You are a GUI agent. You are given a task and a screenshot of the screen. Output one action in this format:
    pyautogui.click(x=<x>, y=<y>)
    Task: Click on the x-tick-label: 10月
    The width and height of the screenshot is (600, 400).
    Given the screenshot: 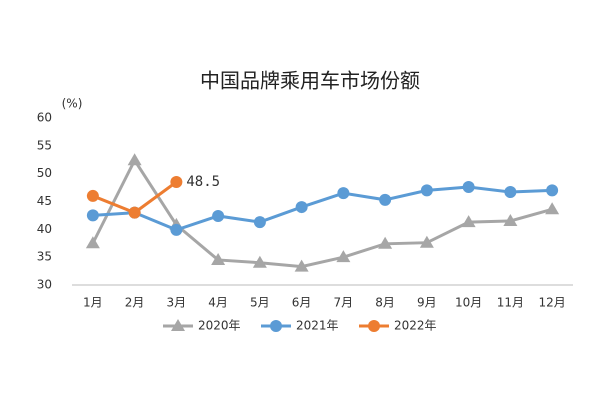 What is the action you would take?
    pyautogui.click(x=468, y=303)
    